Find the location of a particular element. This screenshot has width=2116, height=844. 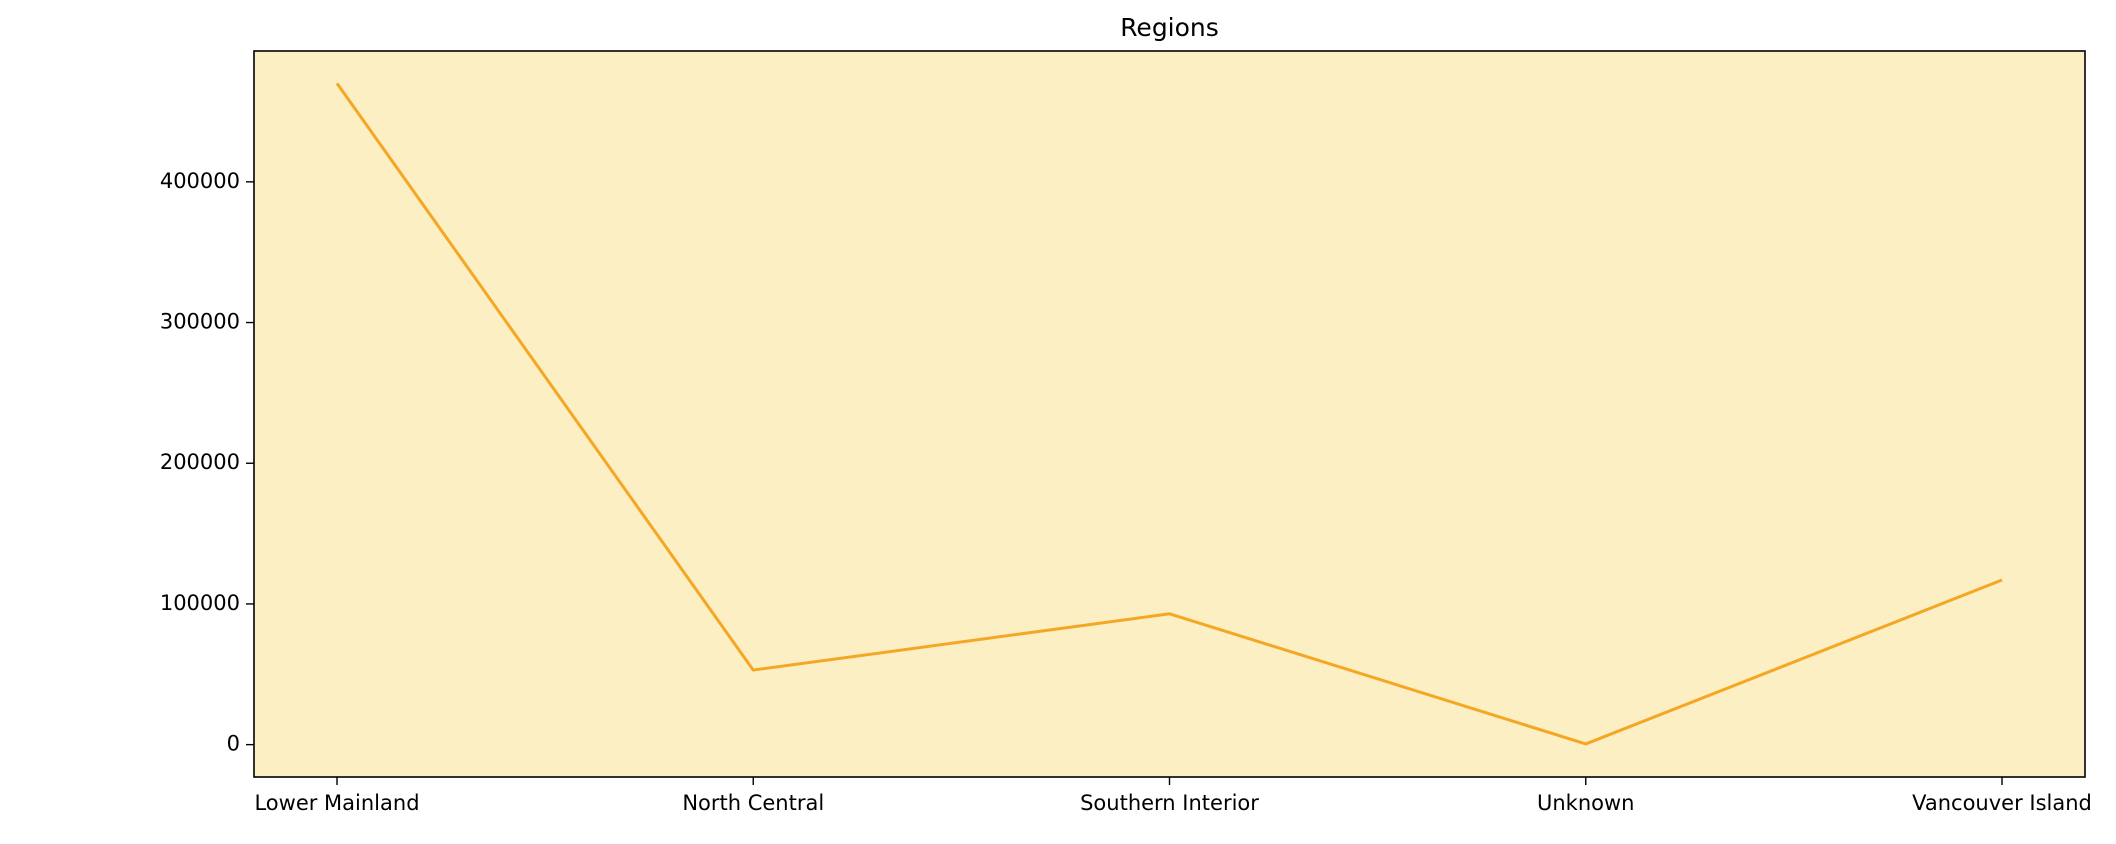

y-tick-label: 300000 is located at coordinates (200, 322).